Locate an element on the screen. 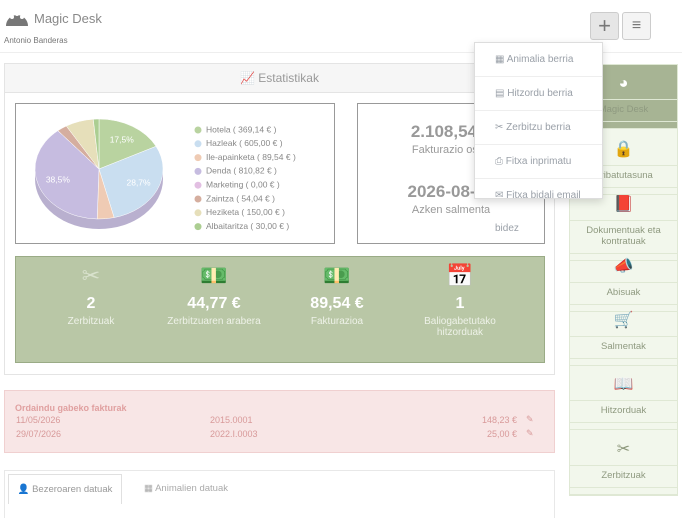  logo is located at coordinates (17, 19).